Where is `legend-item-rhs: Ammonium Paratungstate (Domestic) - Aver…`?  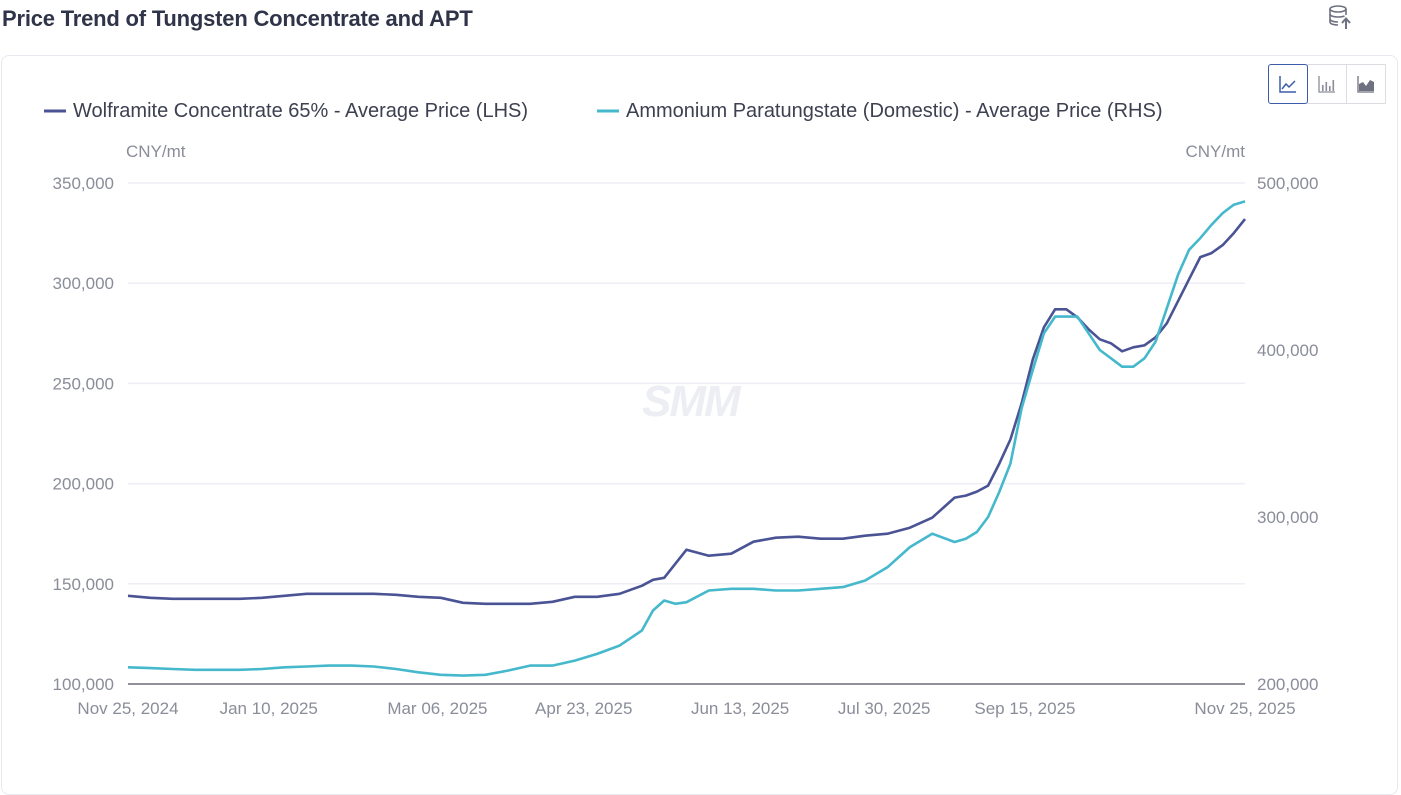
legend-item-rhs: Ammonium Paratungstate (Domestic) - Aver… is located at coordinates (879, 111).